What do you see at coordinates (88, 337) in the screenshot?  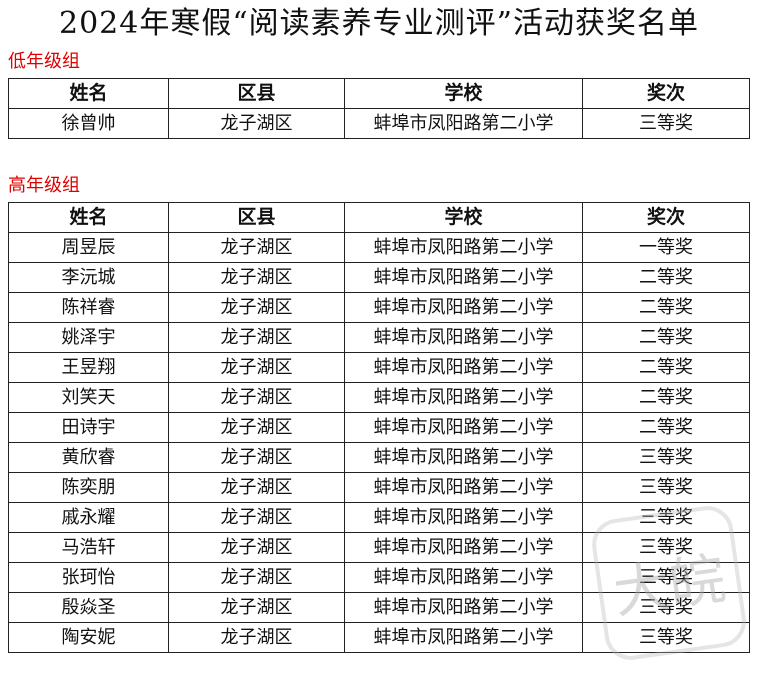 I see `name-cell: 姚泽宇` at bounding box center [88, 337].